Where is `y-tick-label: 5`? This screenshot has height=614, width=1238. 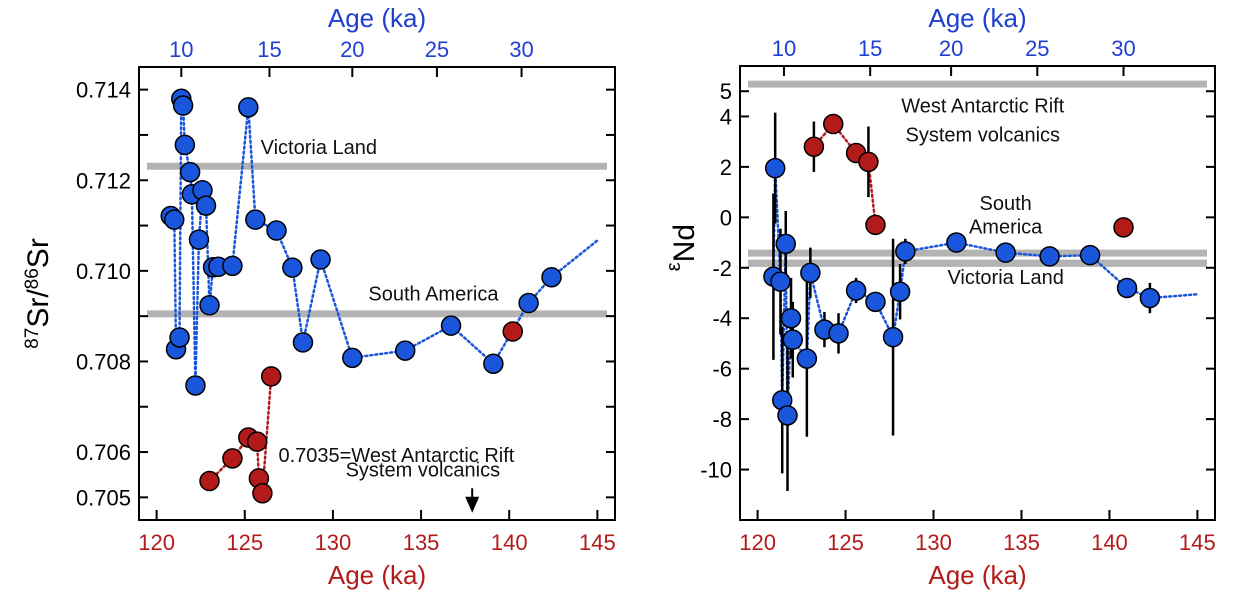
y-tick-label: 5 is located at coordinates (726, 91).